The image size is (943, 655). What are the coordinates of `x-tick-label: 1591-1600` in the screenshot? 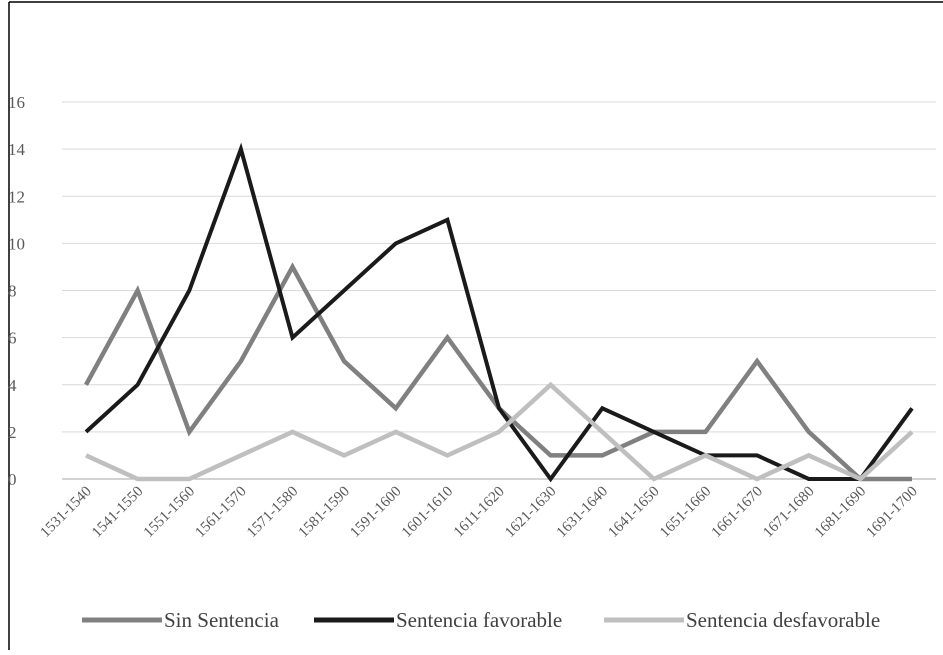 It's located at (375, 512).